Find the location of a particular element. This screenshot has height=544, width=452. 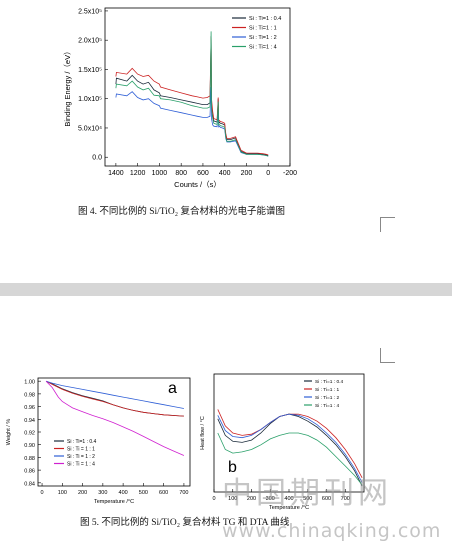

y-tick-label: 2.5x10⁵ is located at coordinates (90, 11).